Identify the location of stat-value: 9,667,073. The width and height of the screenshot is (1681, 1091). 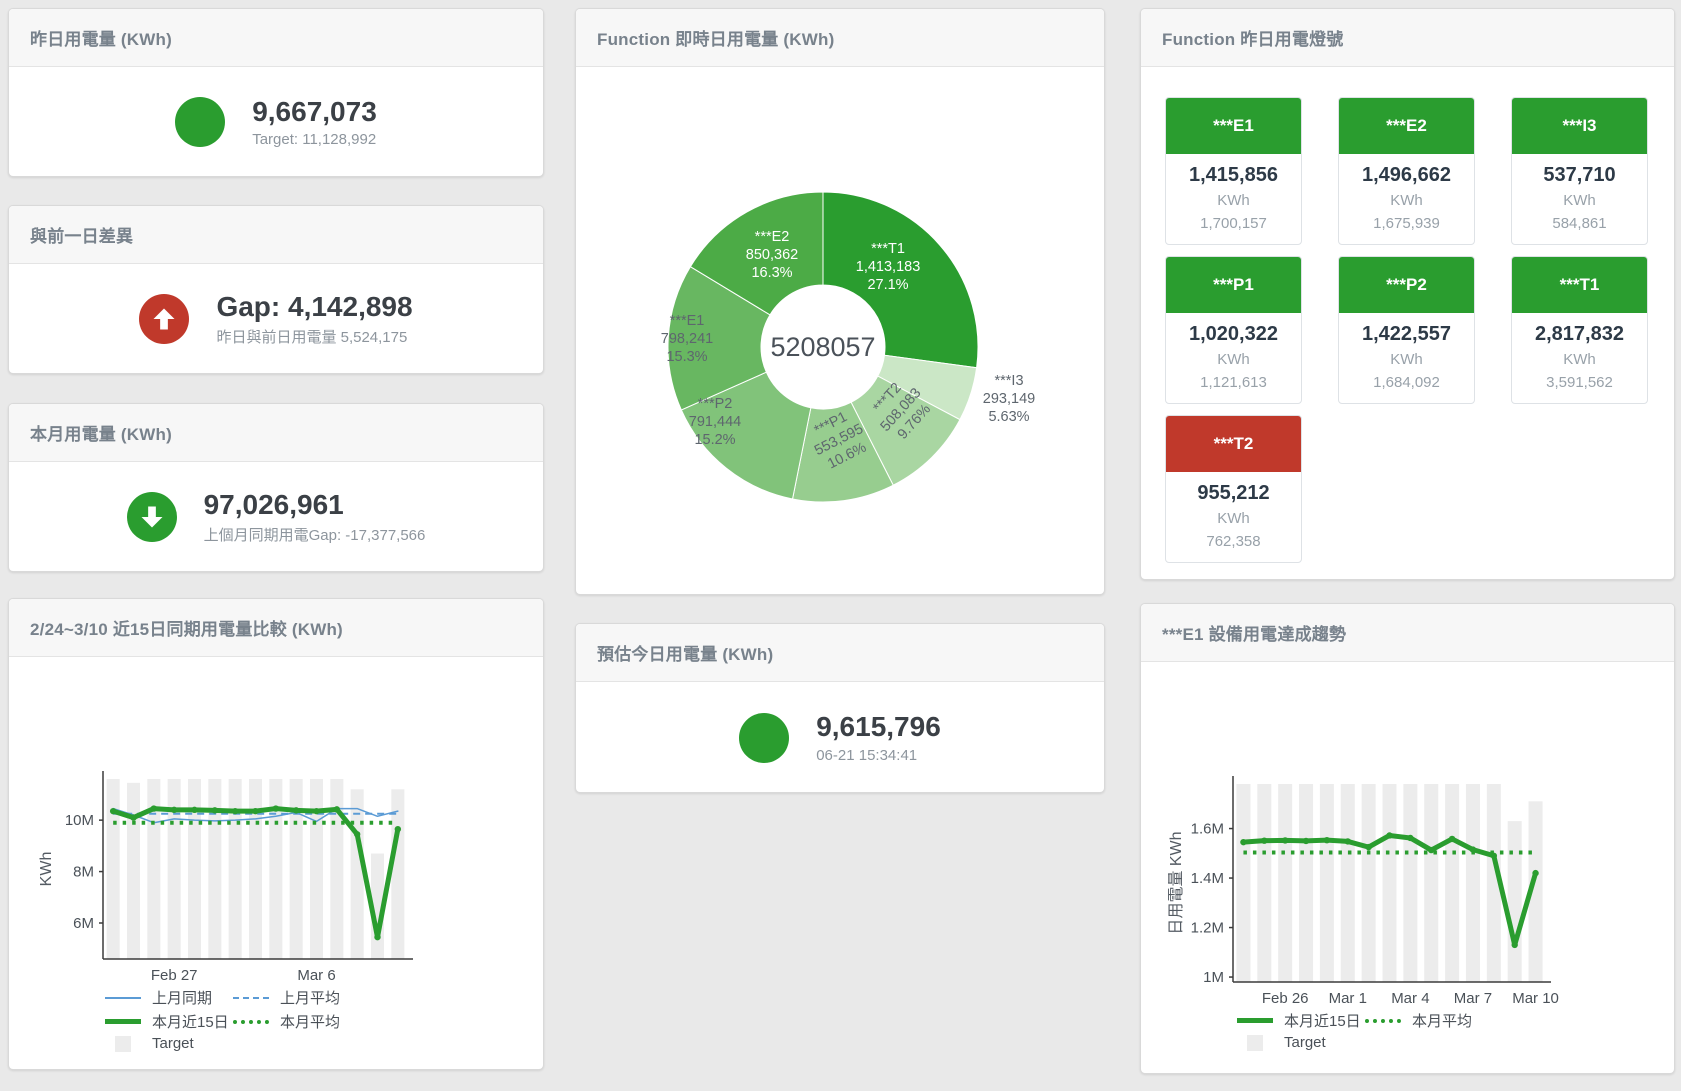
(314, 111).